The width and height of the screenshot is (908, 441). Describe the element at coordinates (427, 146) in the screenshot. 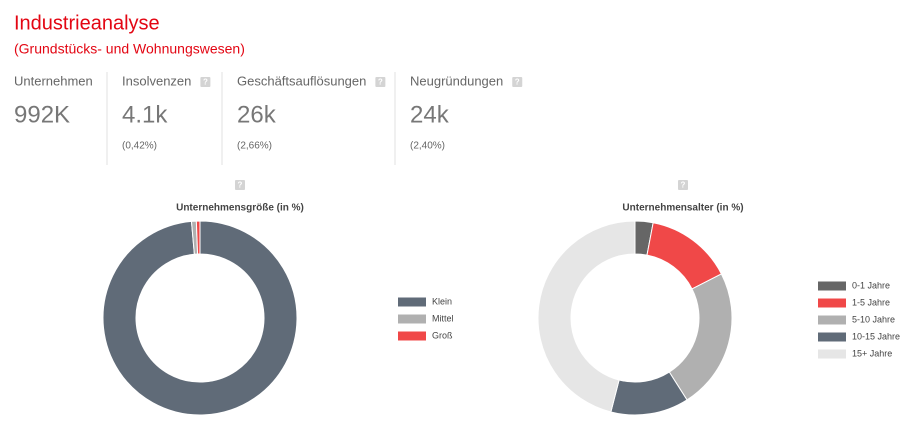

I see `kpi-note: (2,40%)` at that location.